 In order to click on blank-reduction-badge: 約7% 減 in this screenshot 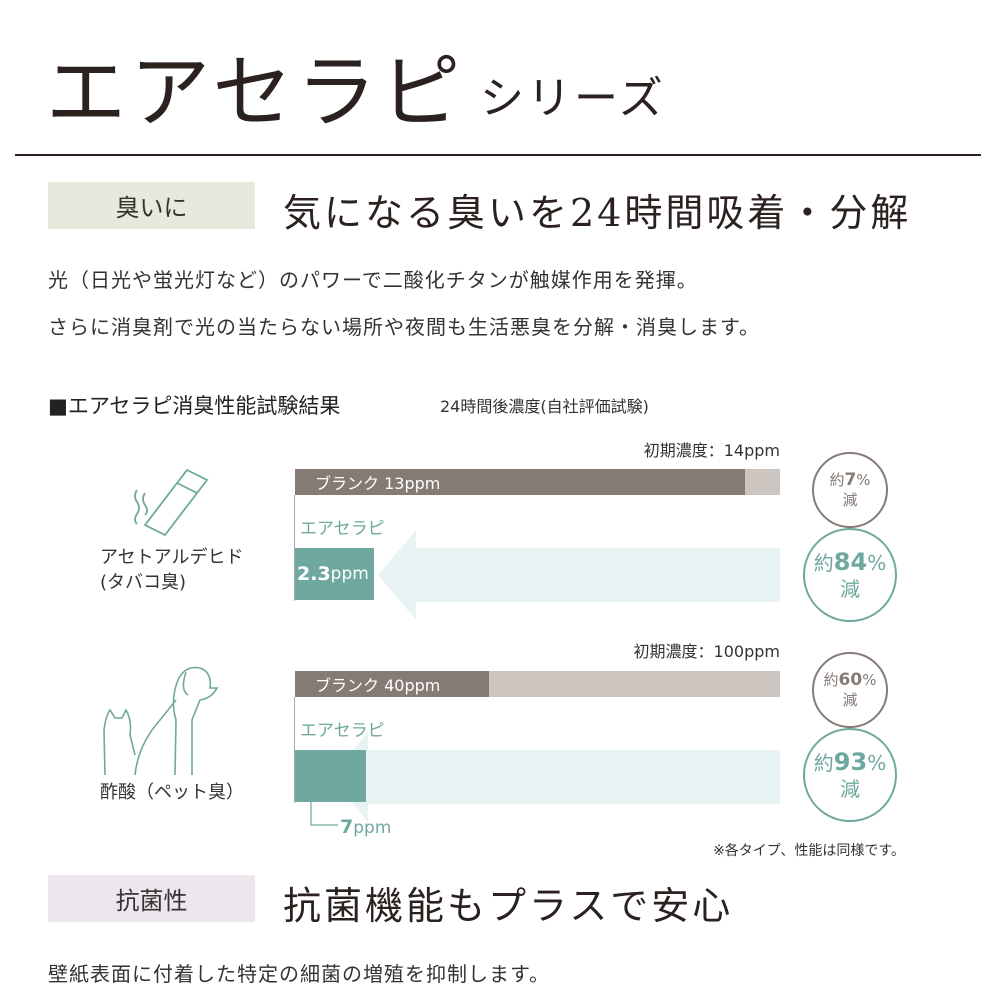, I will do `click(850, 490)`.